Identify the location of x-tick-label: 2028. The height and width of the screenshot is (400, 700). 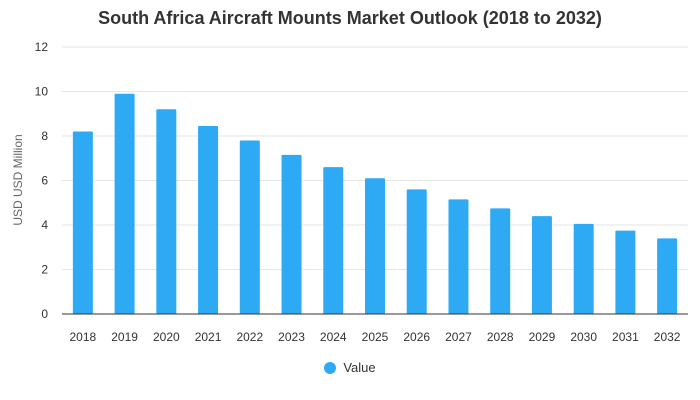
(500, 337).